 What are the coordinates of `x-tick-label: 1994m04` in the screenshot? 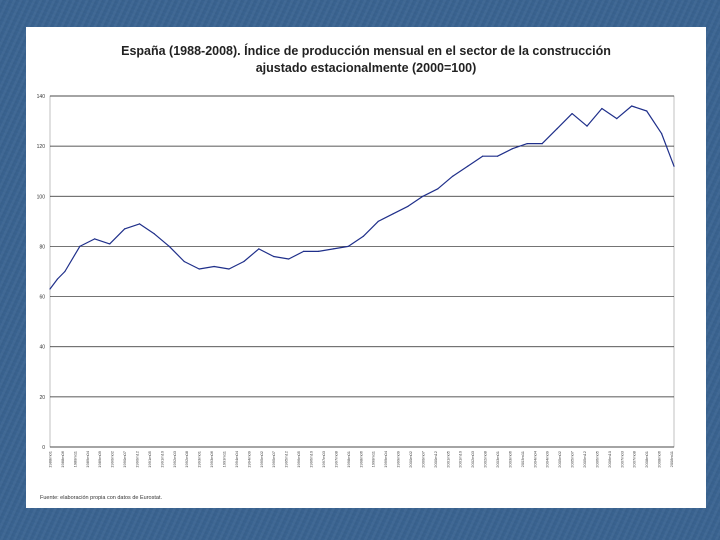 It's located at (236, 458).